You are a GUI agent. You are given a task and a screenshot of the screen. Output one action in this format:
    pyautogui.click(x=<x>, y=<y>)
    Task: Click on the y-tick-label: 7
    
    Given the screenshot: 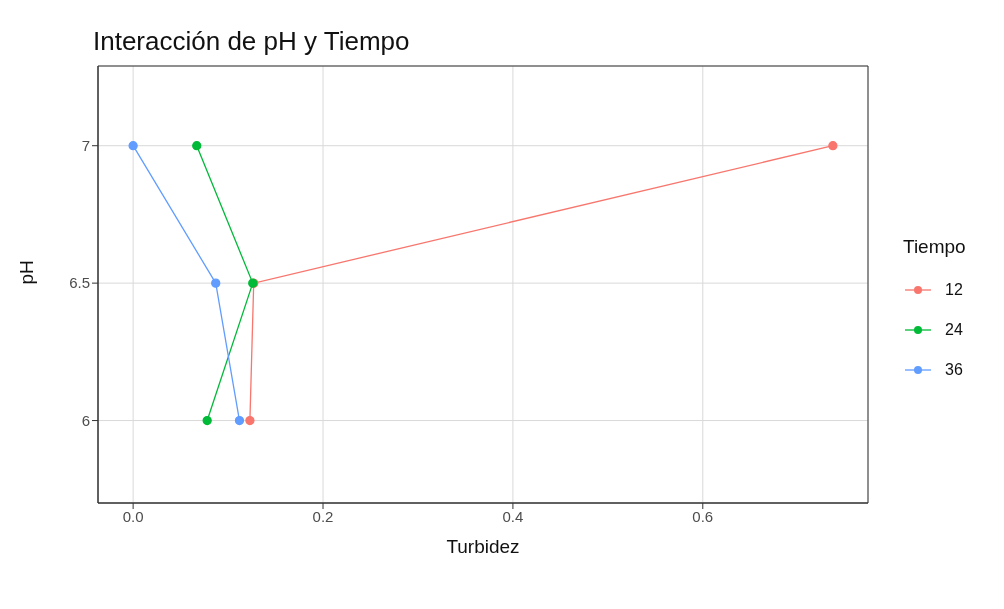 What is the action you would take?
    pyautogui.click(x=85, y=146)
    